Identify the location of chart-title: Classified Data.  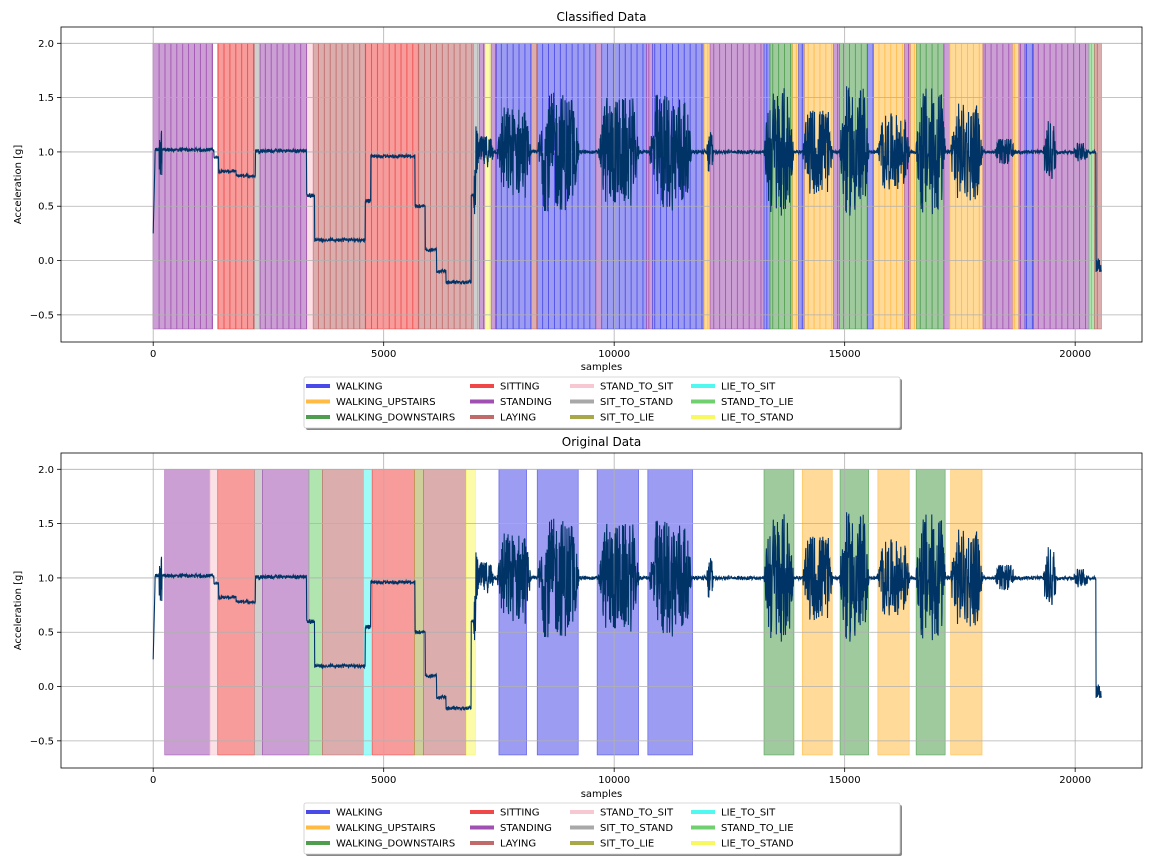
(602, 17).